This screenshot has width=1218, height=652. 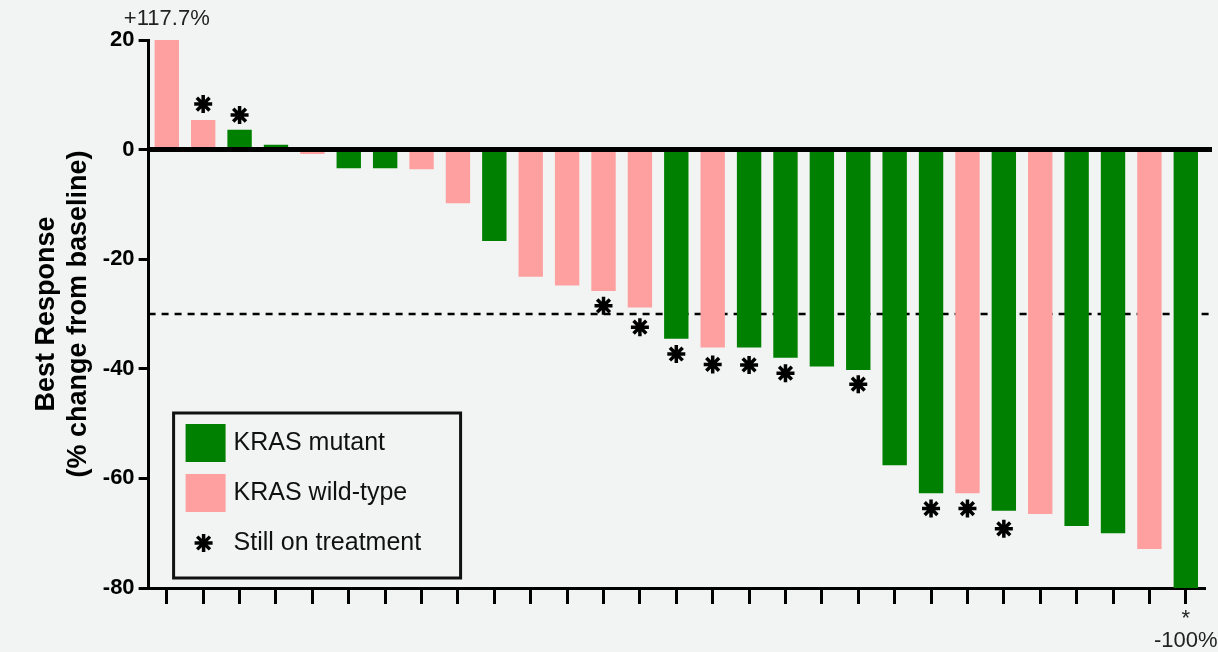 What do you see at coordinates (118, 367) in the screenshot?
I see `y-tick-label: -40` at bounding box center [118, 367].